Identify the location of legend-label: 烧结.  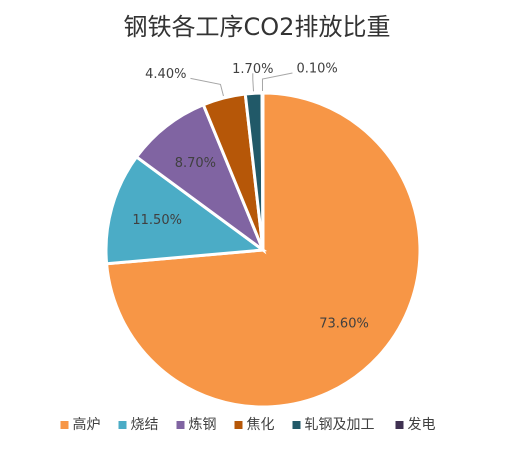
(145, 425).